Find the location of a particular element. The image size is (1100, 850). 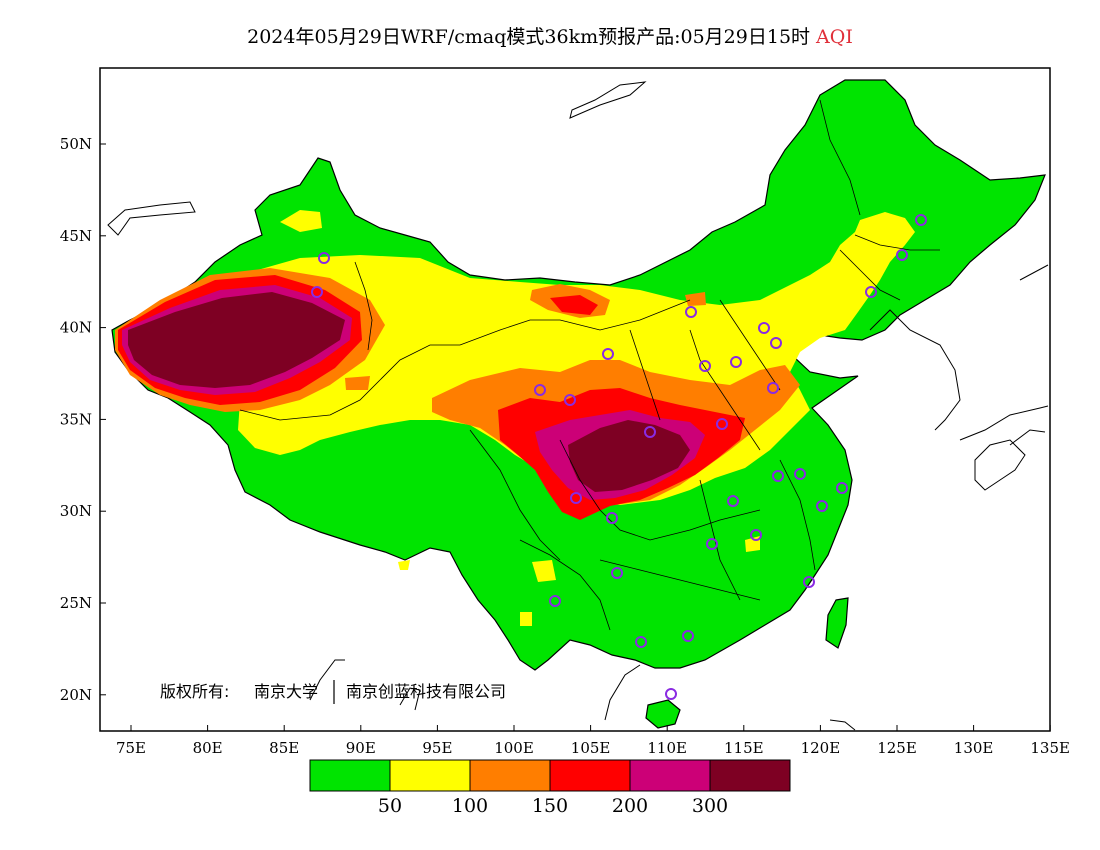

title-main: 2024年05月29日WRF/cmaq模式36km预报产品:05月29日15时 is located at coordinates (529, 37).